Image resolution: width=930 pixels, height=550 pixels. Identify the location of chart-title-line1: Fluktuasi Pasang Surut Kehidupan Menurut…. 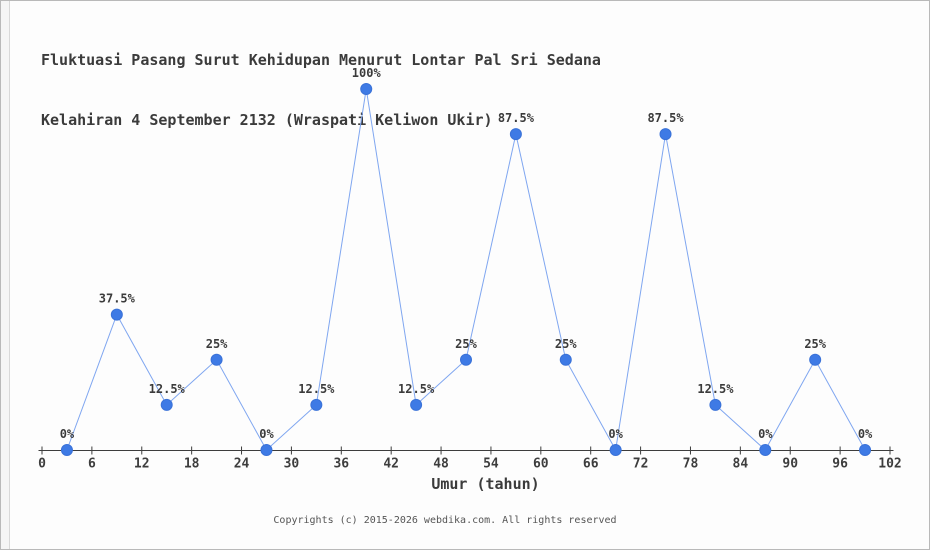
(321, 60).